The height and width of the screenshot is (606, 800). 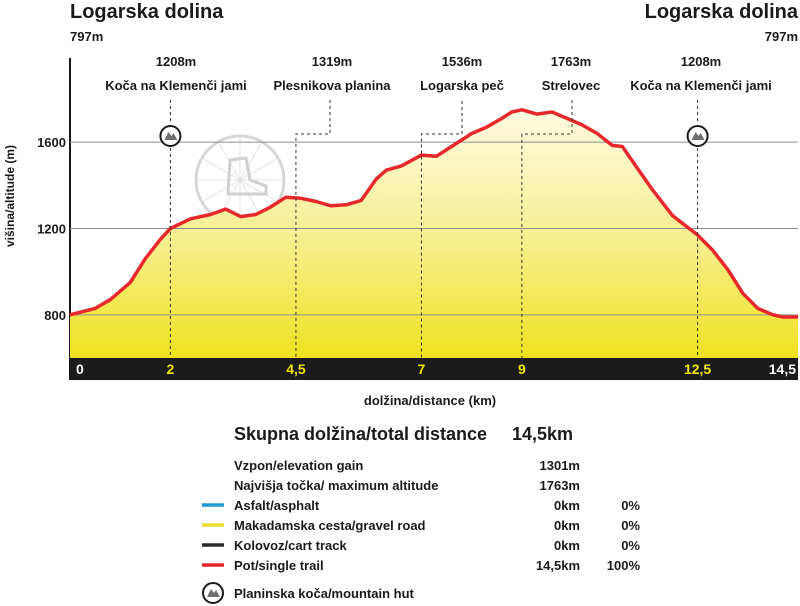 I want to click on x-tick-label: 0, so click(x=80, y=369).